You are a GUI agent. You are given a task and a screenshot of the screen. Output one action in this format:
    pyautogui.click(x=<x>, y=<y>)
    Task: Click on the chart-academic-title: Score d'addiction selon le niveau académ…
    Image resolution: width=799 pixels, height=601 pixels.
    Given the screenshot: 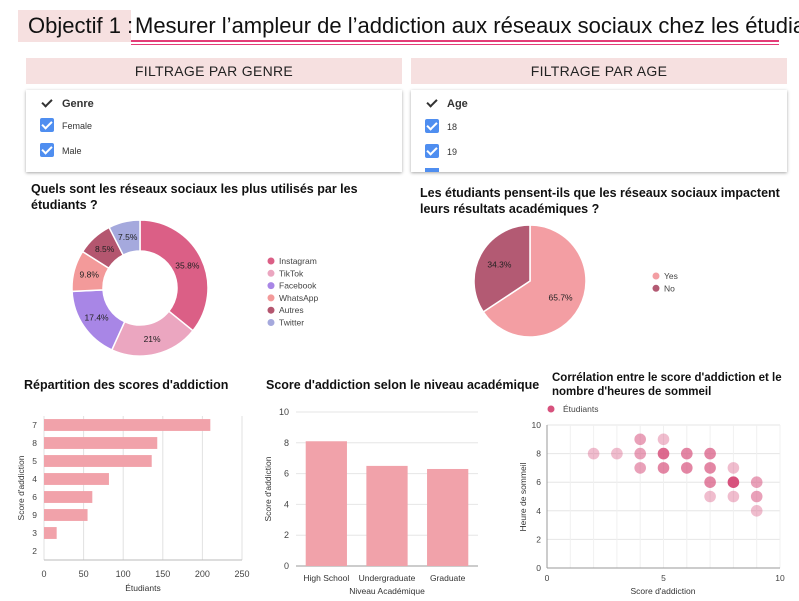 What is the action you would take?
    pyautogui.click(x=403, y=385)
    